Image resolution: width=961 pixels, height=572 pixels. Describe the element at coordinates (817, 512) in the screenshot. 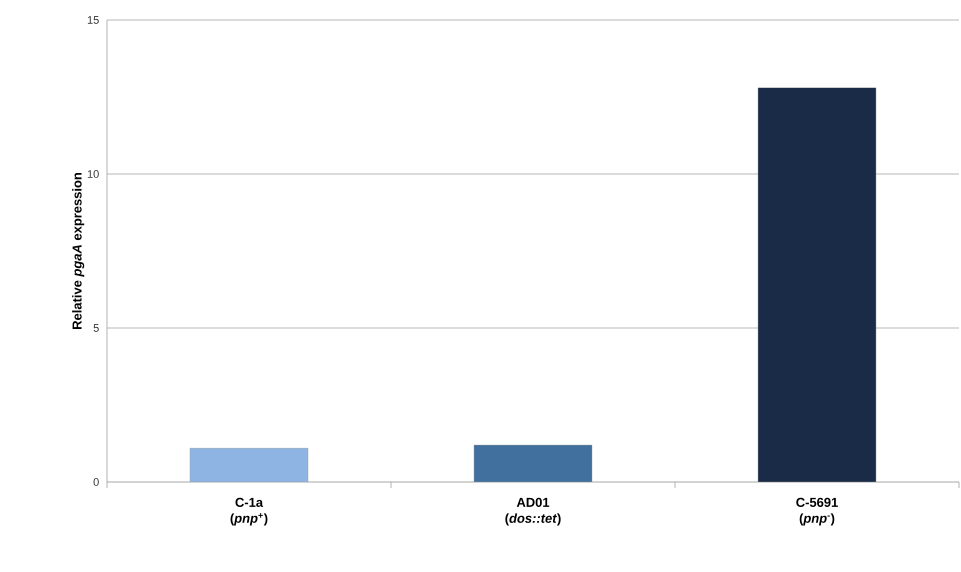

I see `x-tick-label: C-5691 (pnp$^{-}$)` at that location.